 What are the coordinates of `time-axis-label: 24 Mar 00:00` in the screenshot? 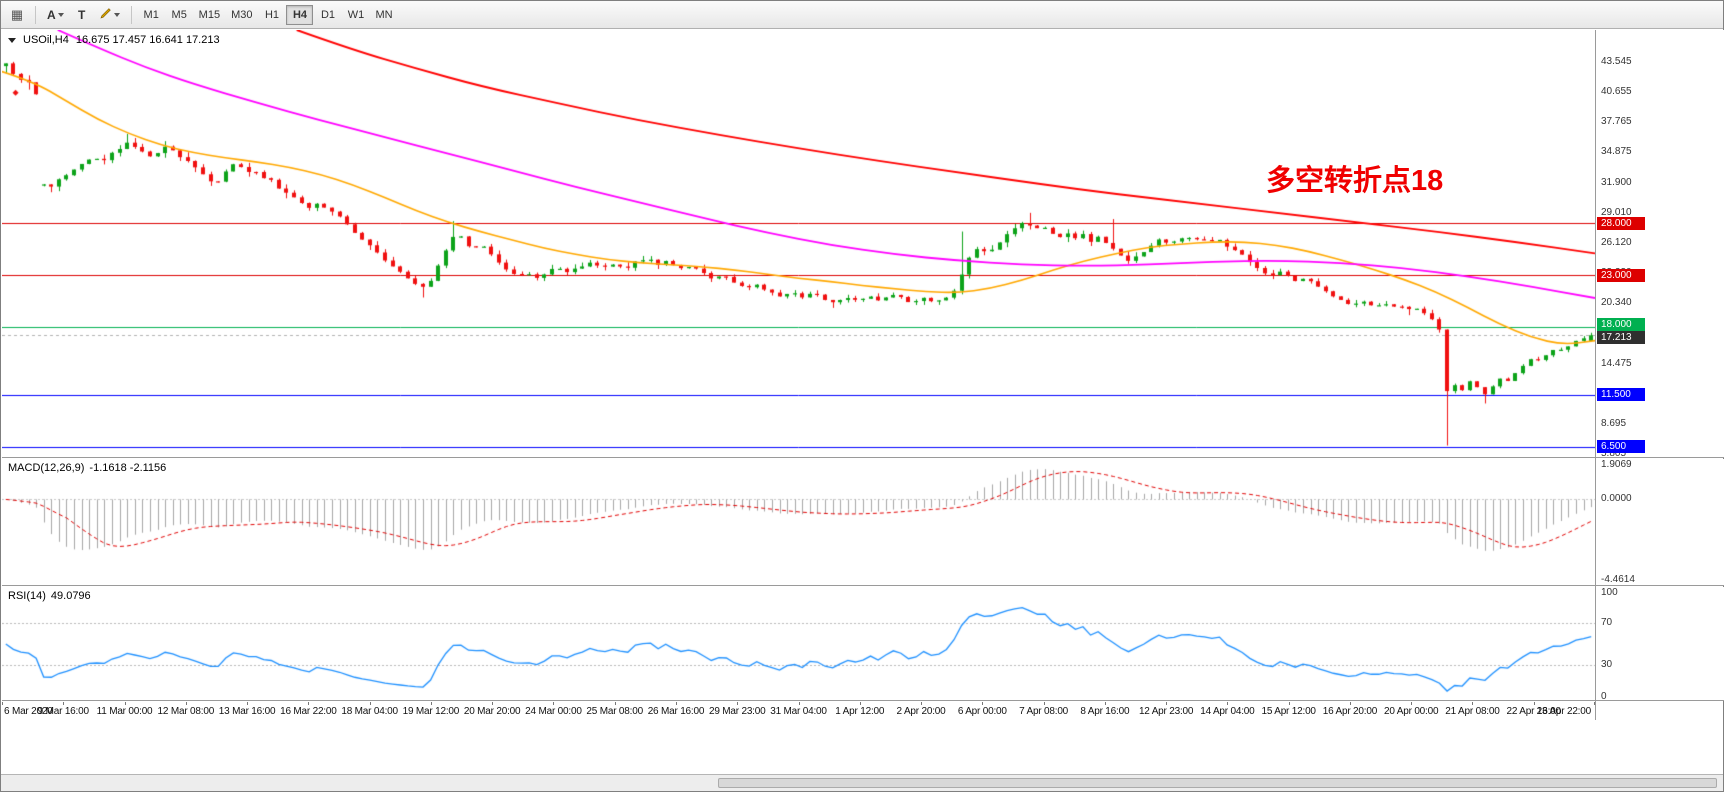 It's located at (553, 711).